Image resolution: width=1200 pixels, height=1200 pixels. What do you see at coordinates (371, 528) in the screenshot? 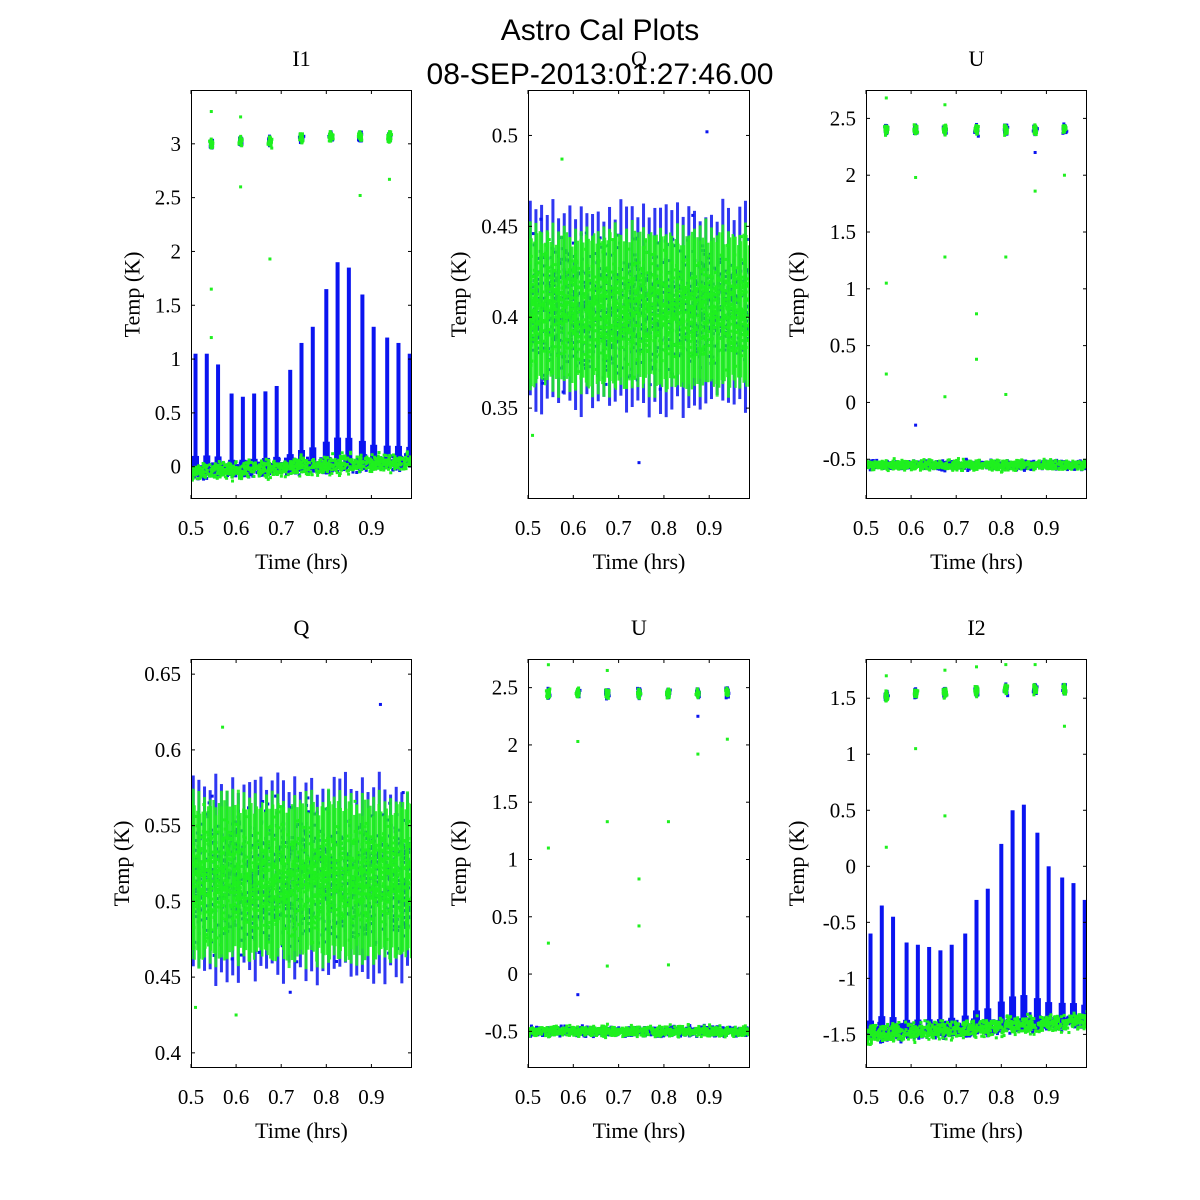
I see `x-tick-label: 0.9` at bounding box center [371, 528].